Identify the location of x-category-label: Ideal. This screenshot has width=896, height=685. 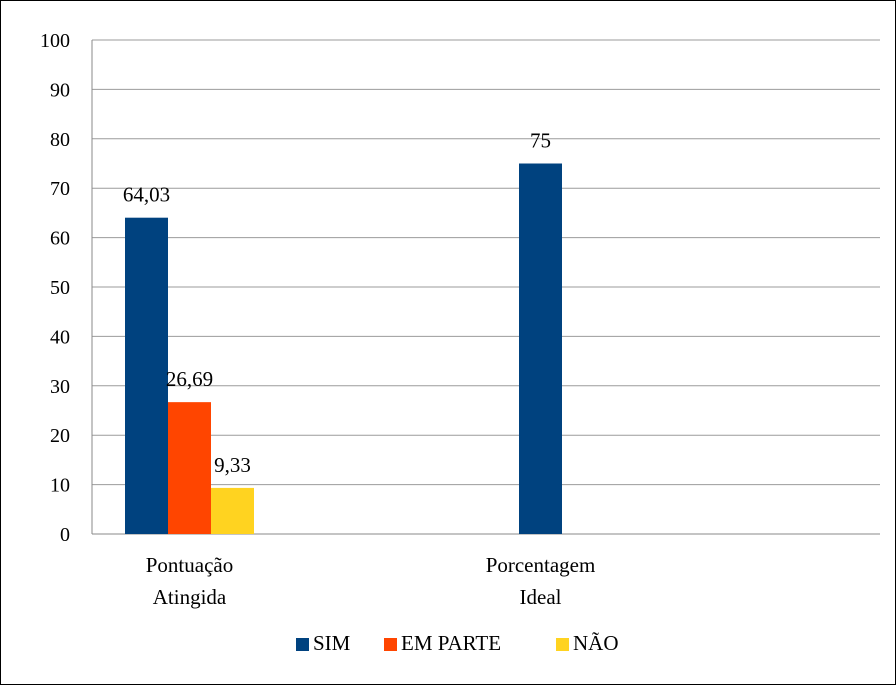
(541, 597).